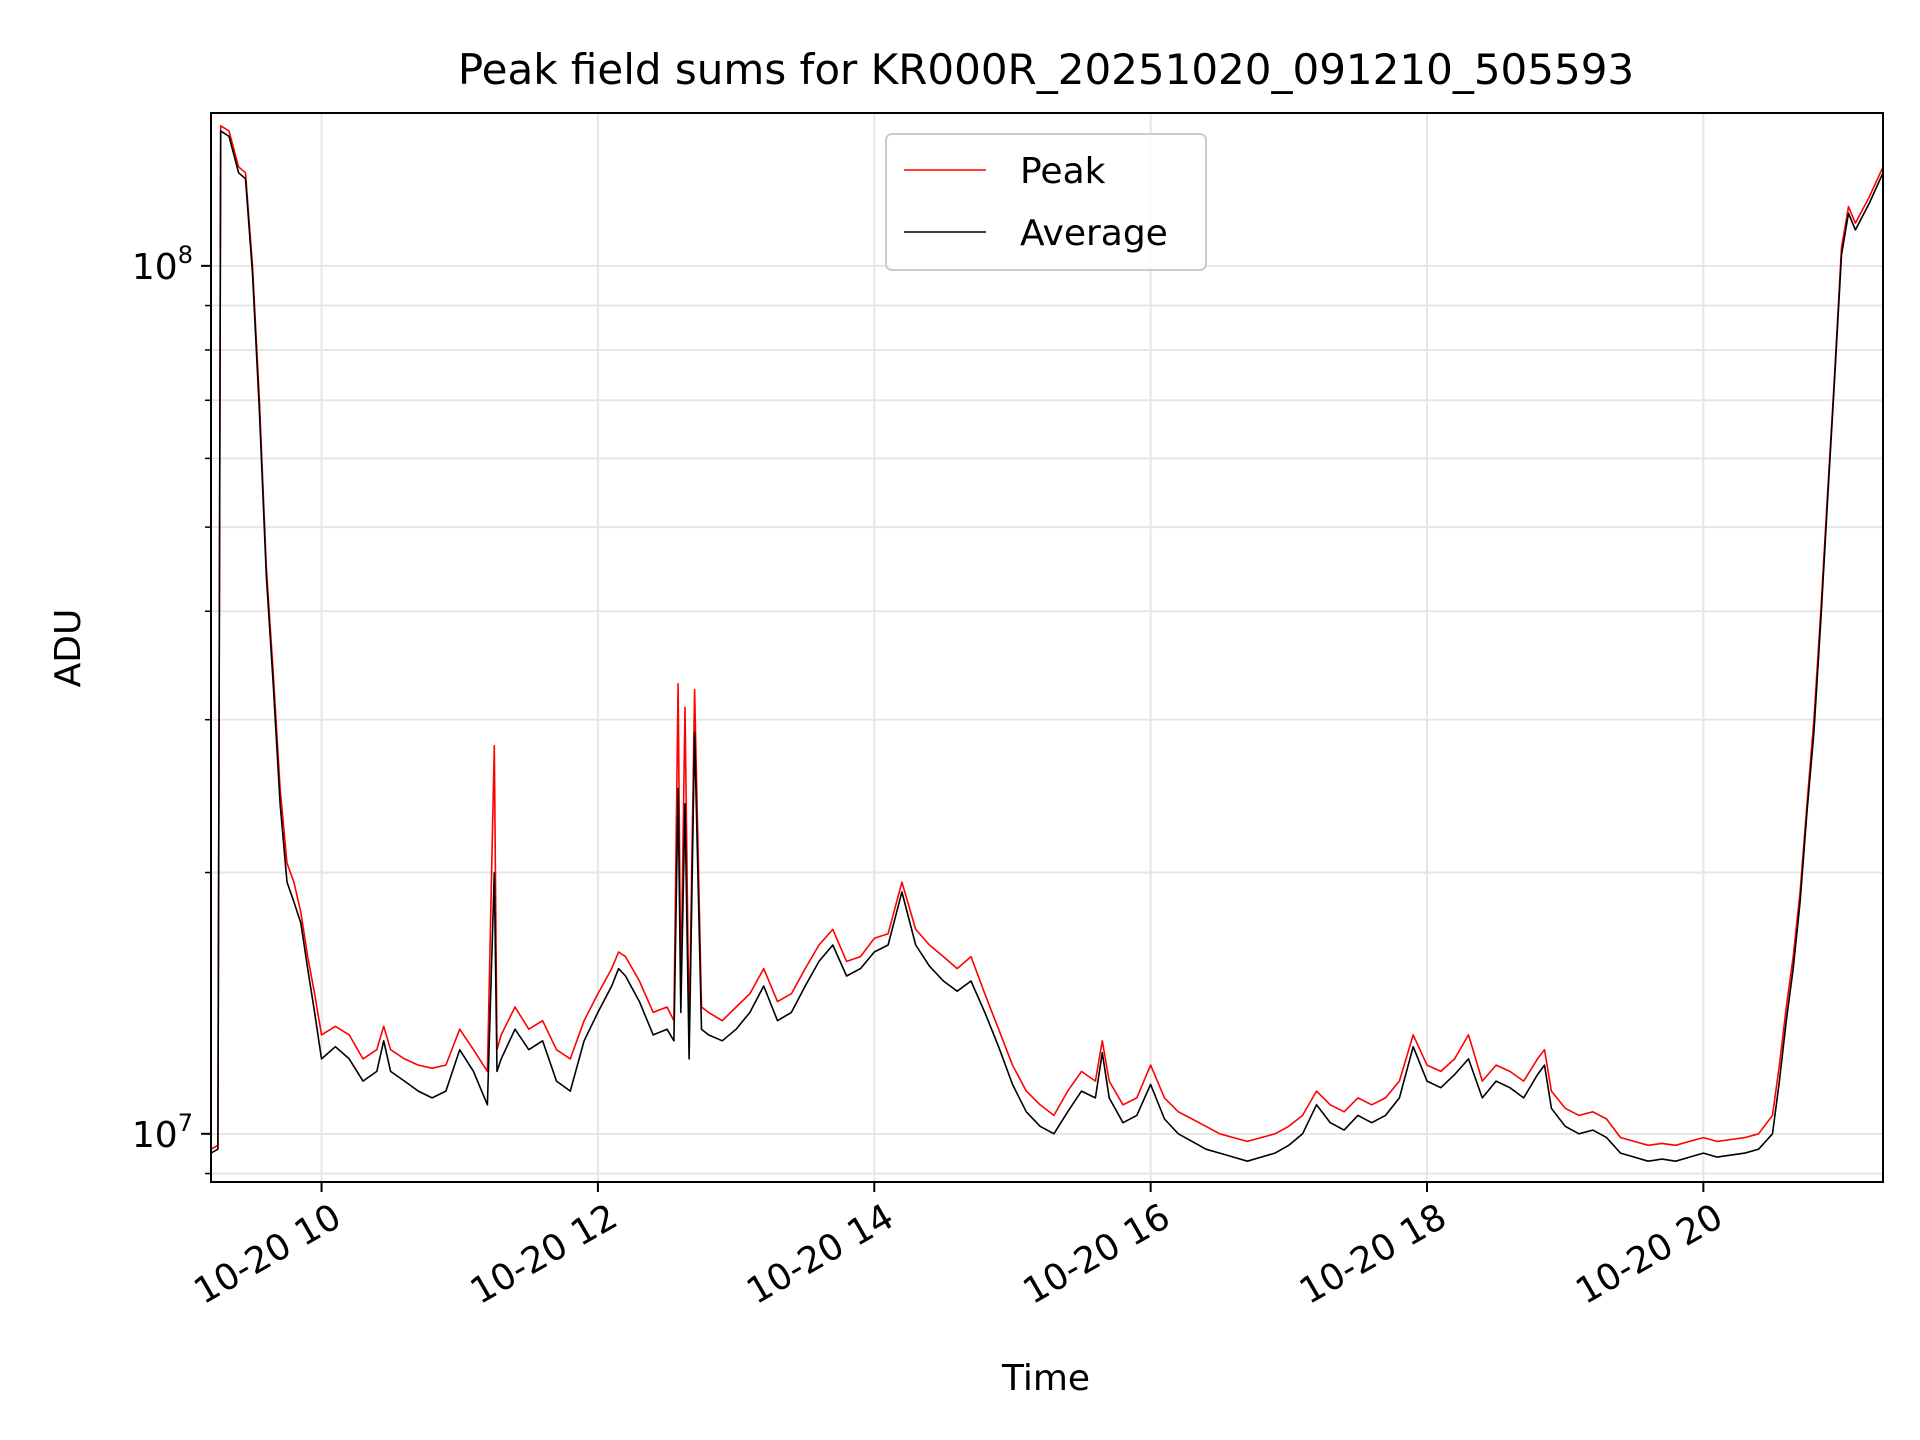  Describe the element at coordinates (1045, 1378) in the screenshot. I see `x-axis-label: Time` at that location.